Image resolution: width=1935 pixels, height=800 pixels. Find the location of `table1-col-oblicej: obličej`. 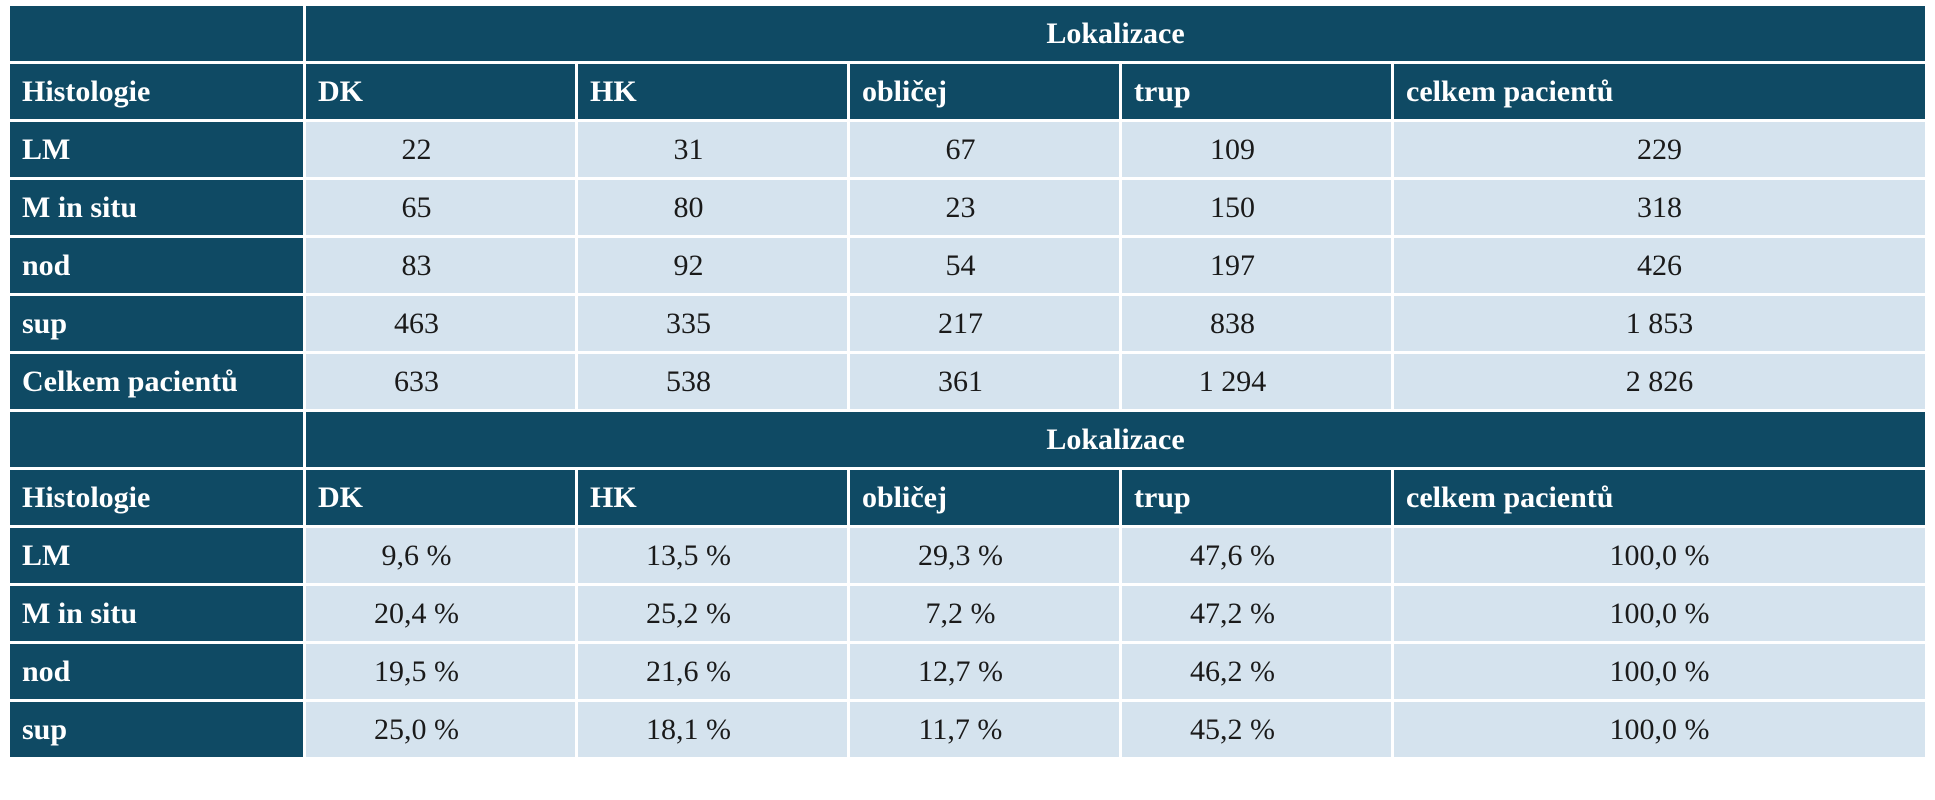

table1-col-oblicej: obličej is located at coordinates (986, 93).